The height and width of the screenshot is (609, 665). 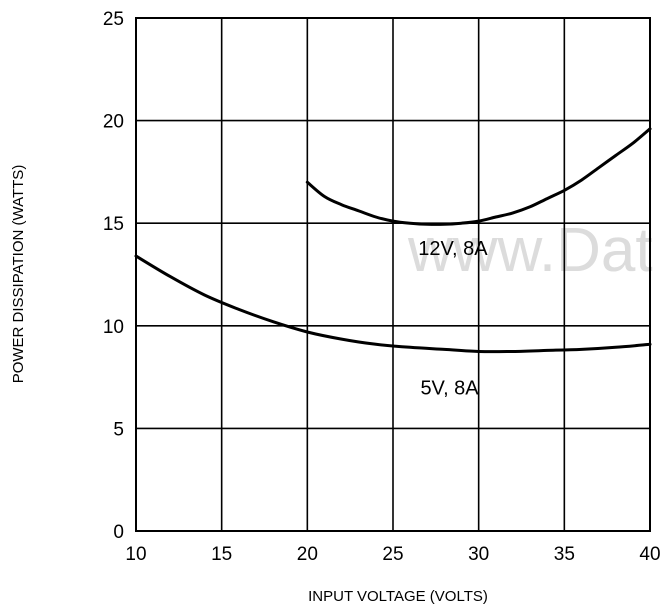 I want to click on x-tick-label-25: 25, so click(x=392, y=554).